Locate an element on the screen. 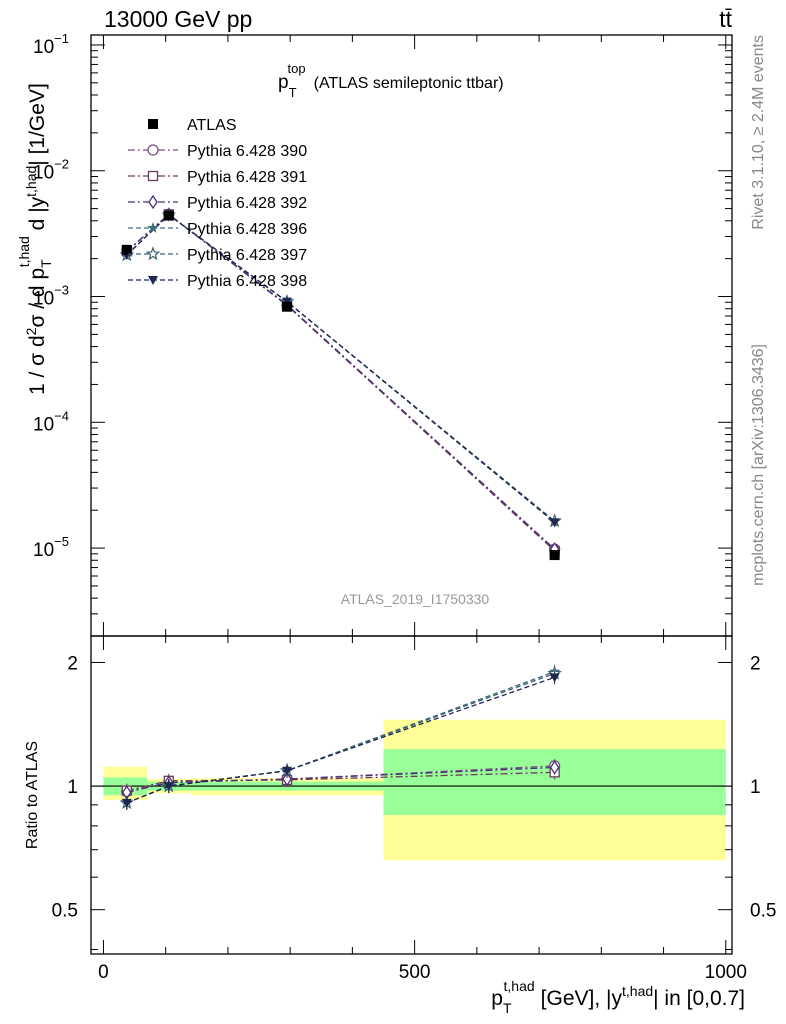  ratio-y-tick-label: 2 is located at coordinates (72, 663).